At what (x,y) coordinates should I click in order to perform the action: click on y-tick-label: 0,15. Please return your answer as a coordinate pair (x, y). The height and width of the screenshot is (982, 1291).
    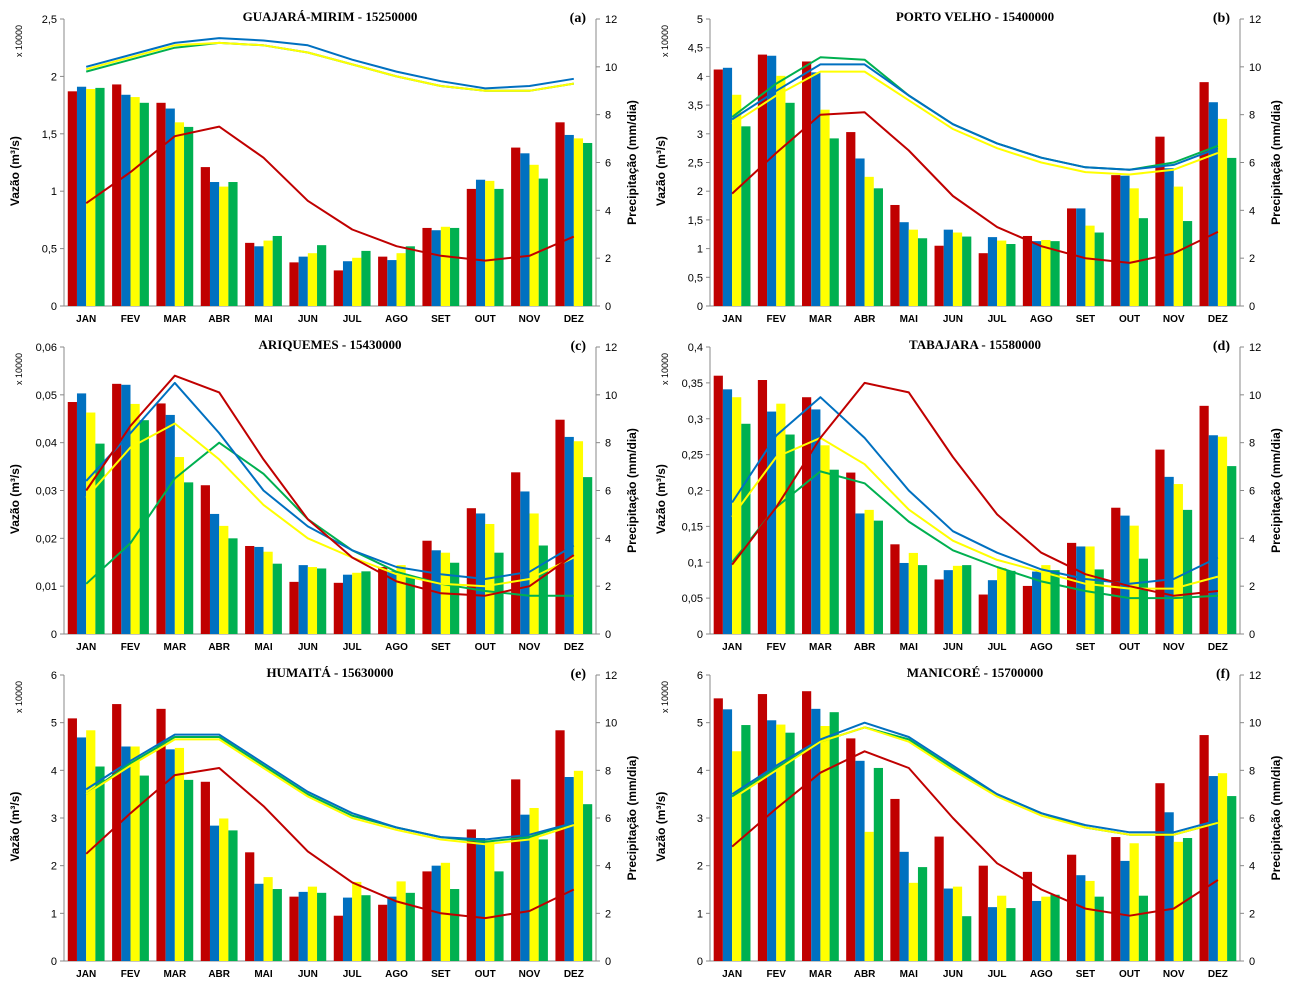
    Looking at the image, I should click on (692, 527).